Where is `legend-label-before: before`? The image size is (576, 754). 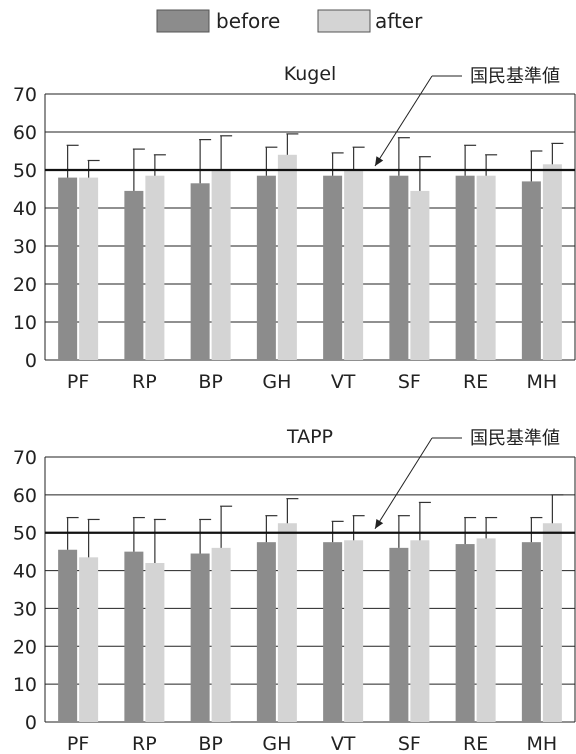 legend-label-before: before is located at coordinates (248, 21).